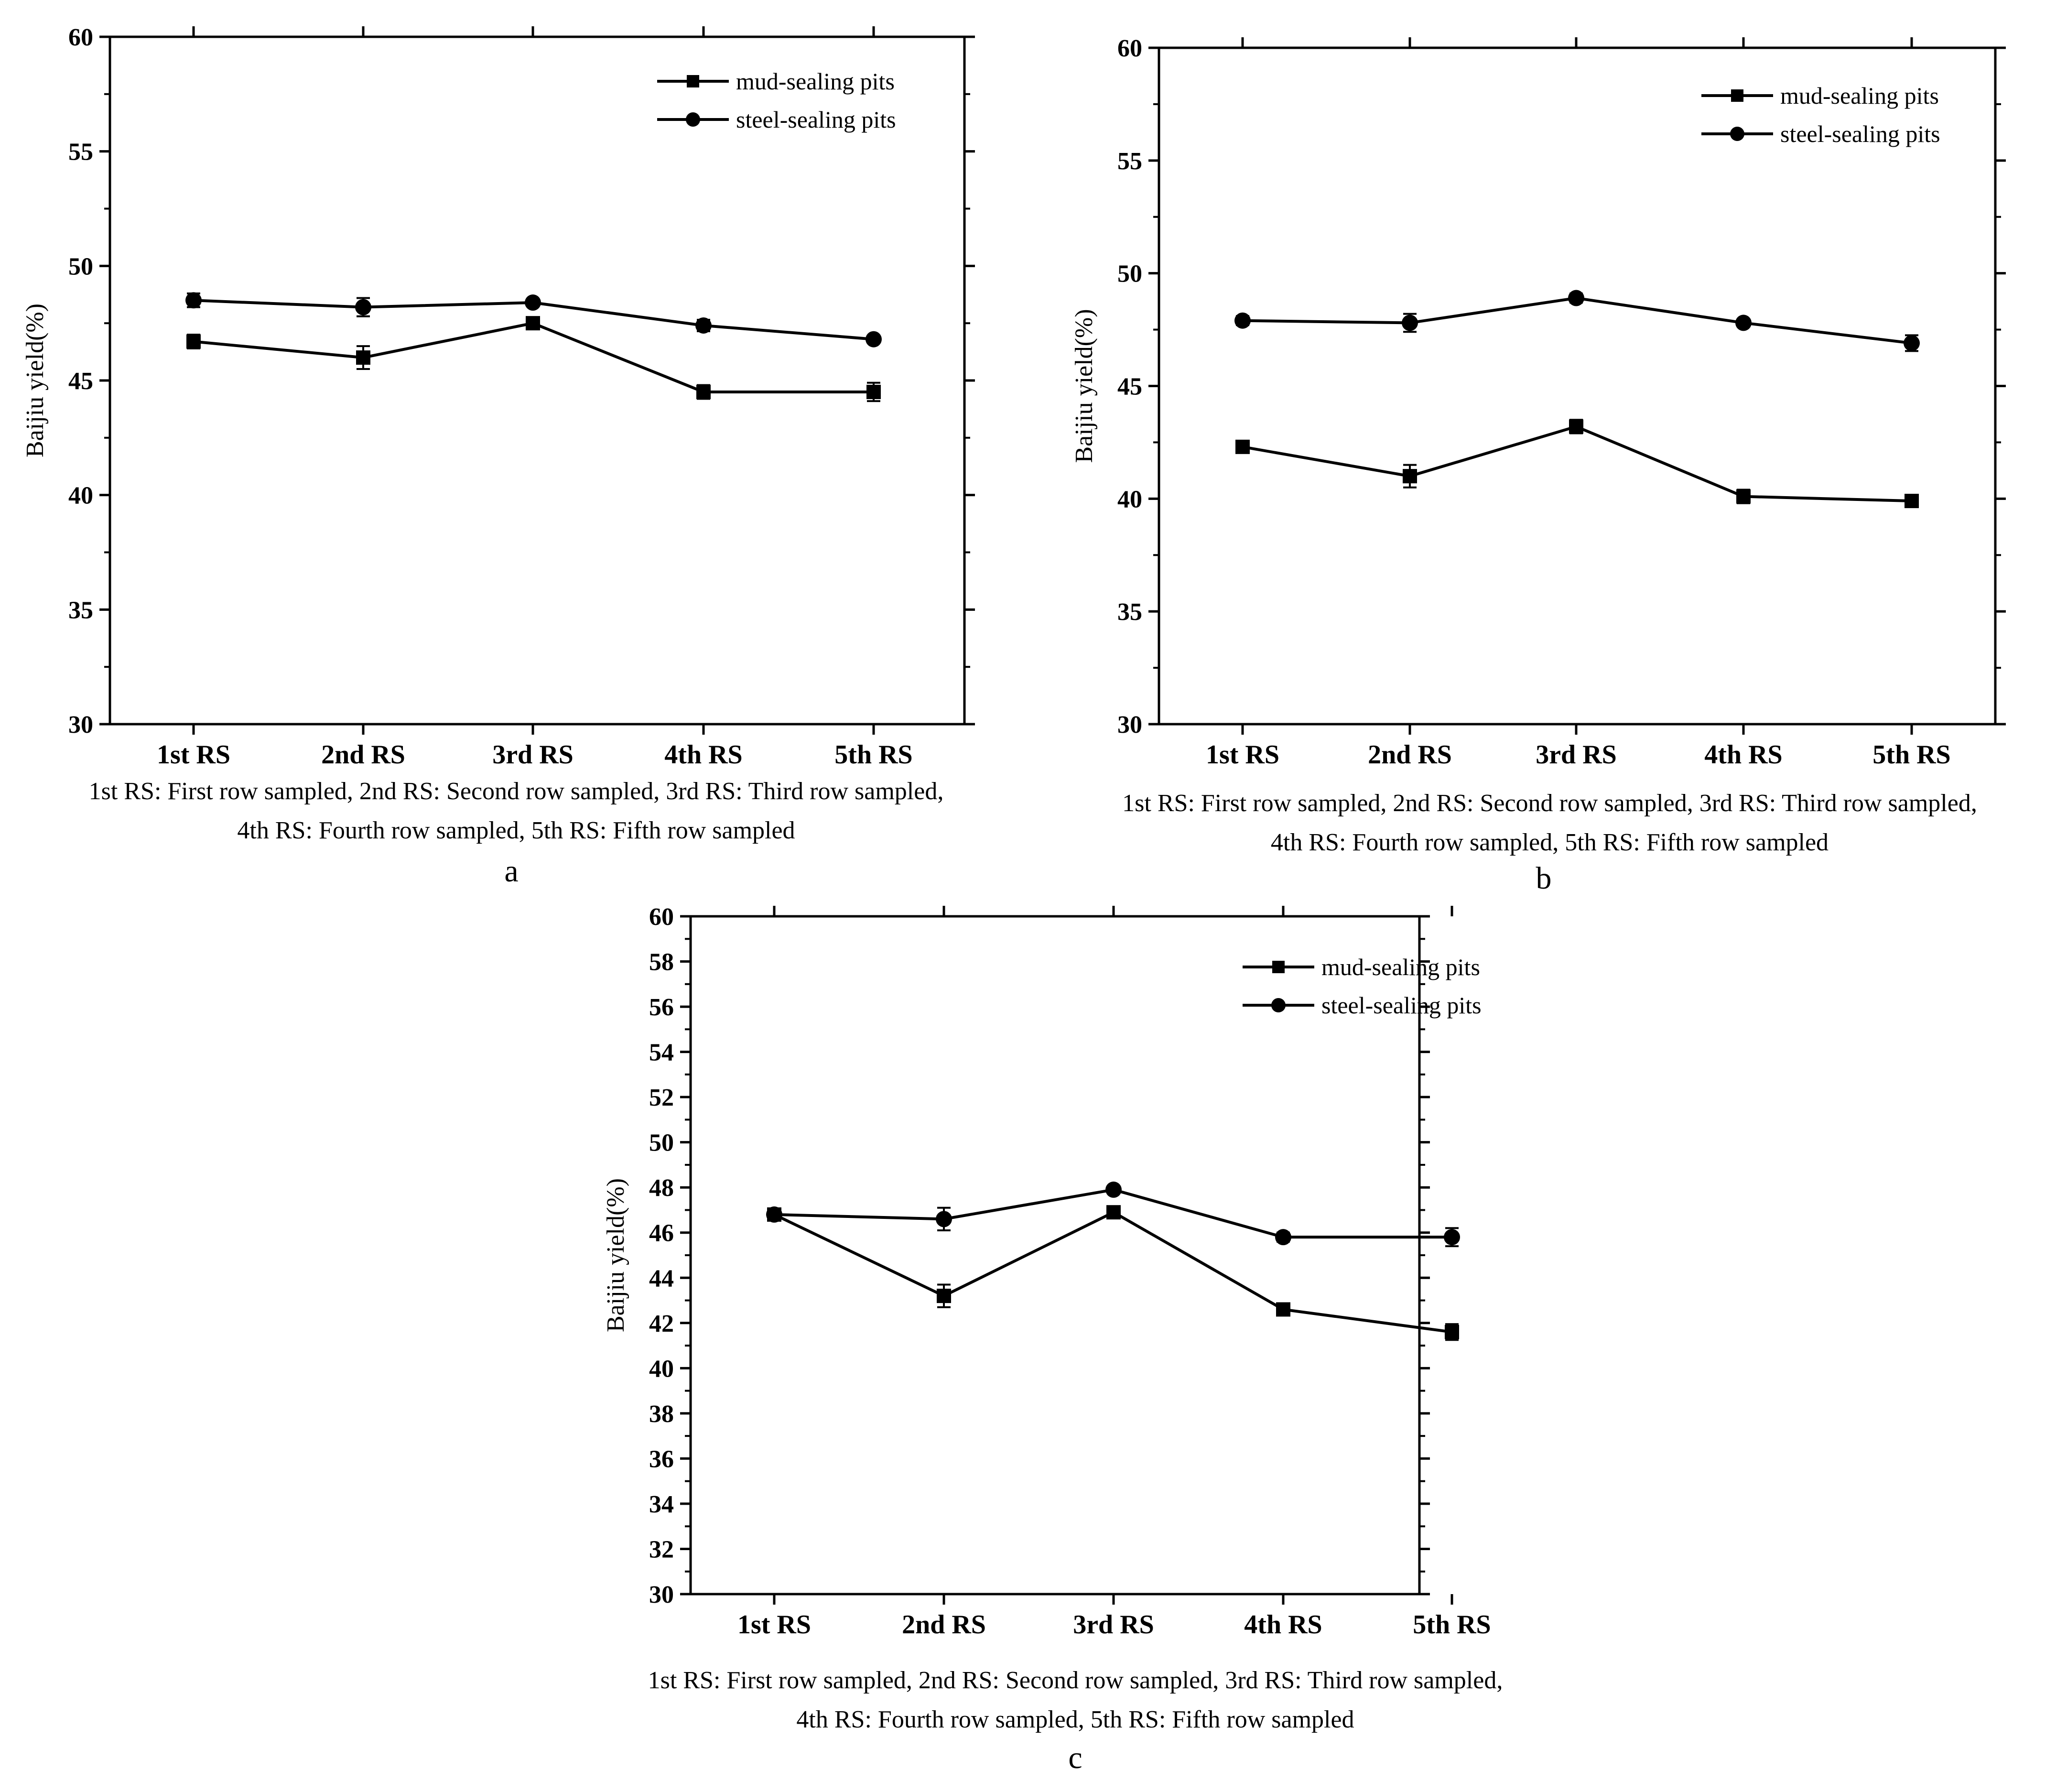  I want to click on y-tick-label: 32, so click(661, 1549).